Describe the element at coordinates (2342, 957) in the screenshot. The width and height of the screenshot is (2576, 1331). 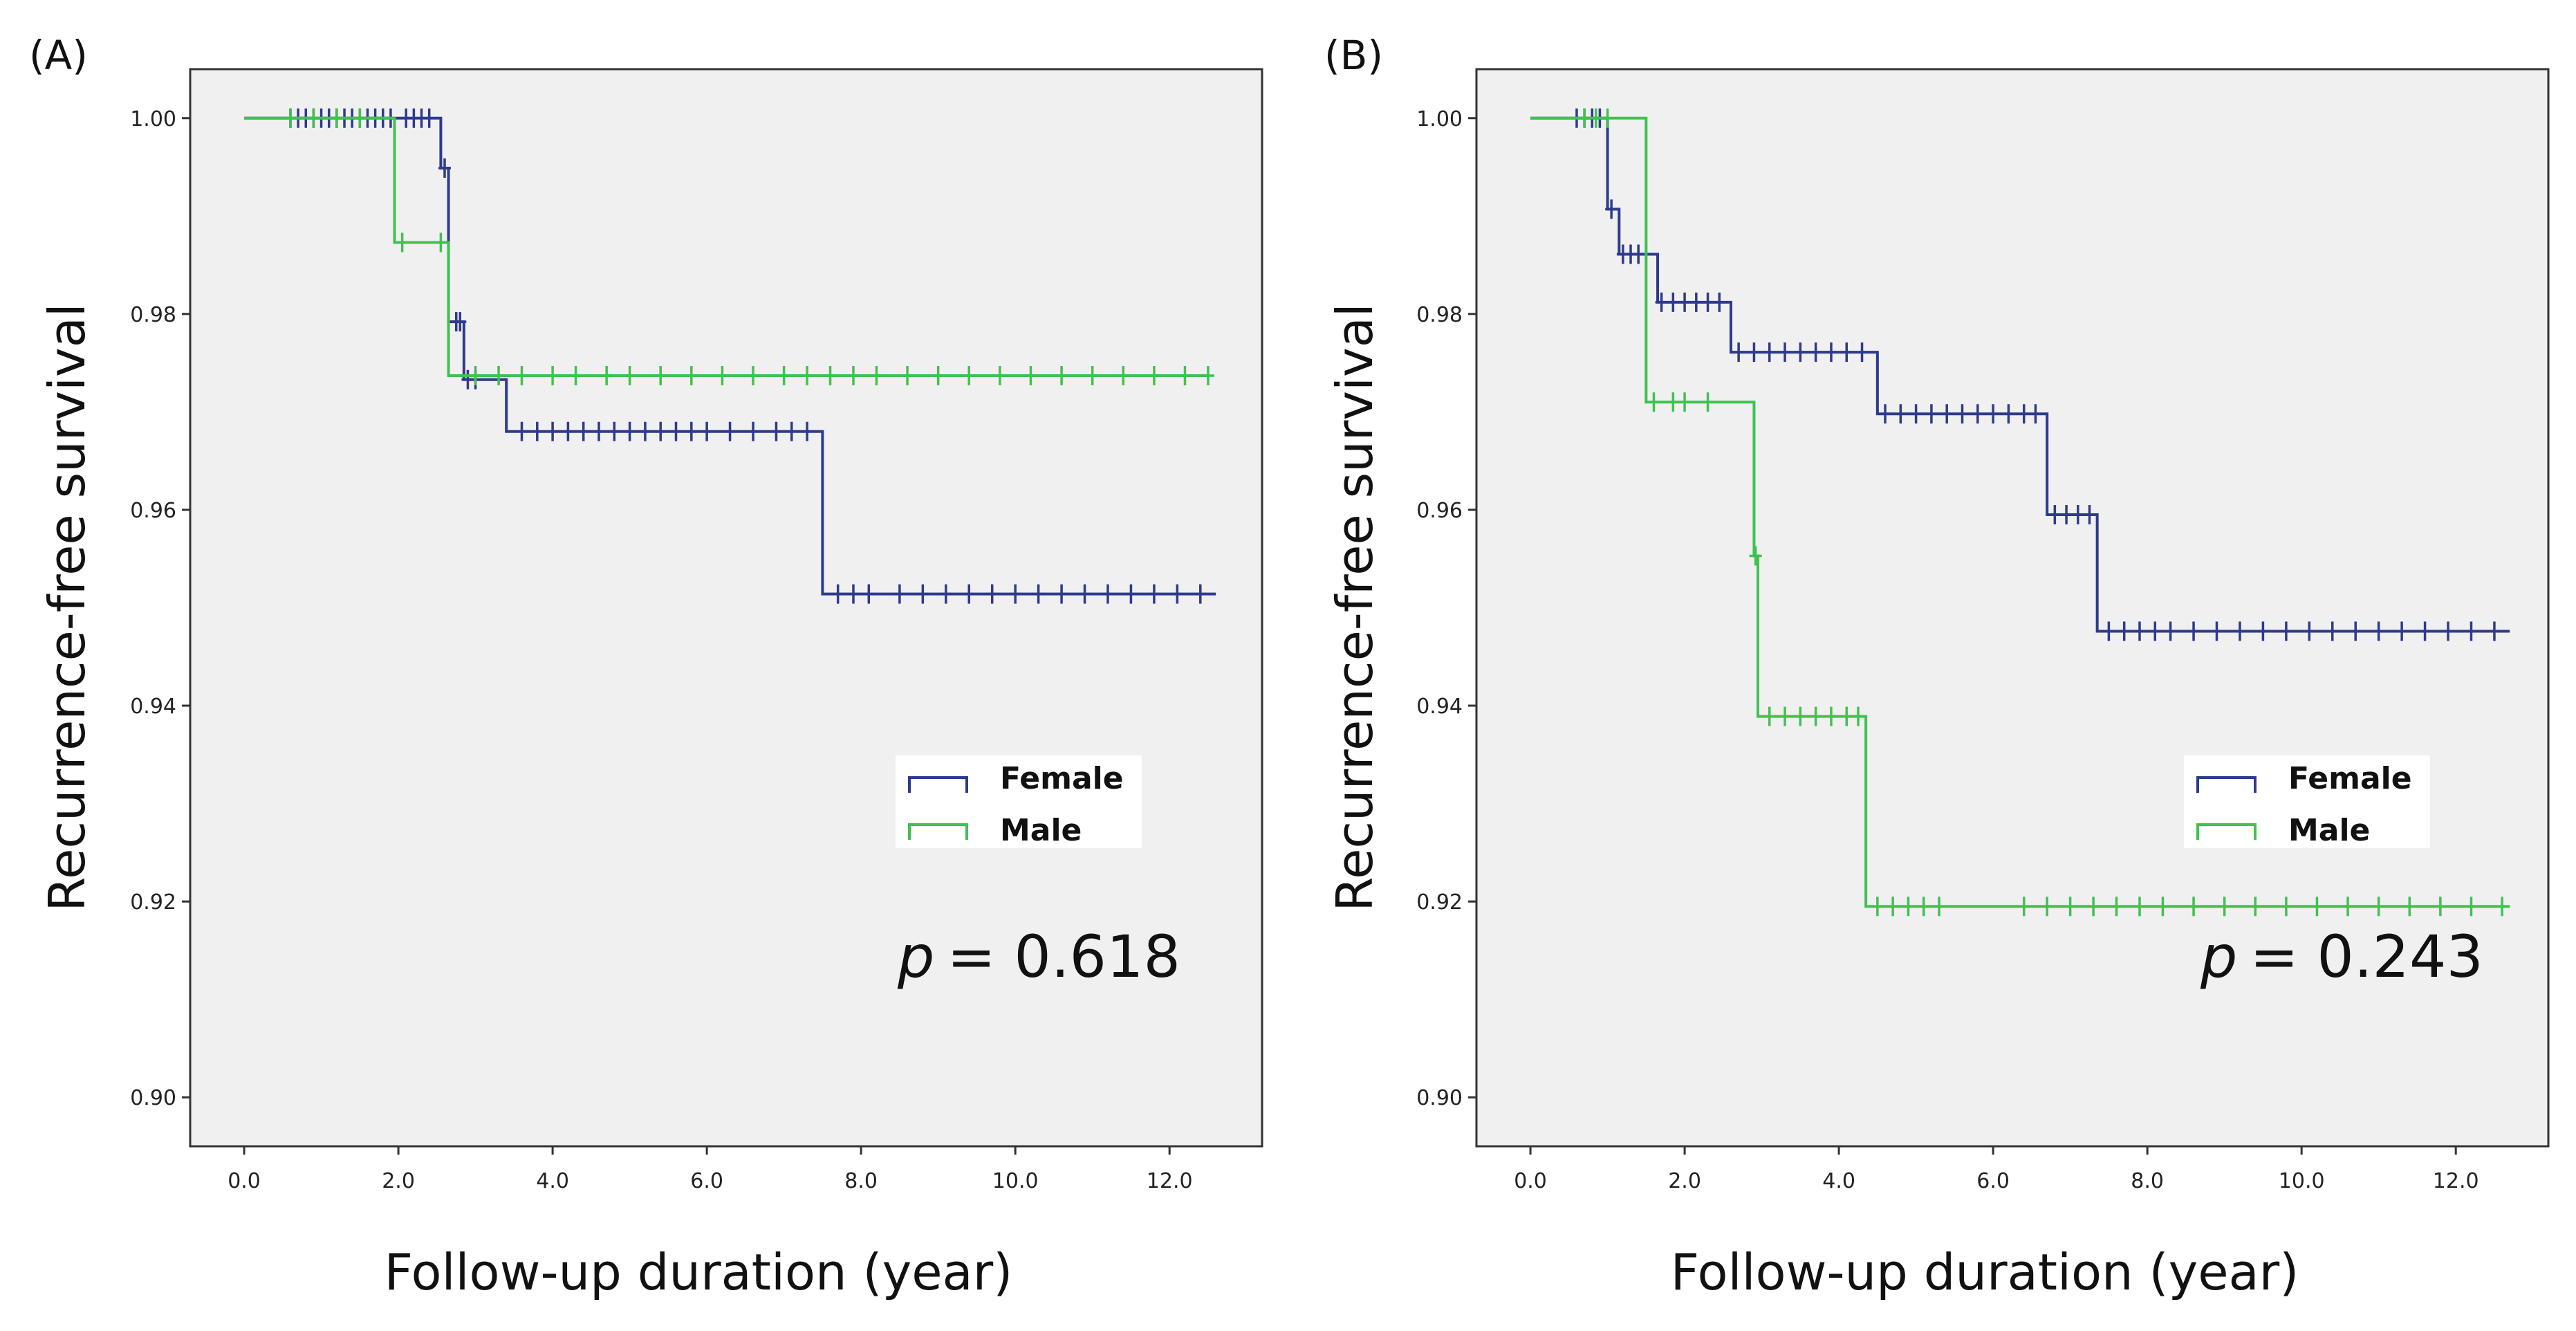
I see `p-value: p = 0.243` at that location.